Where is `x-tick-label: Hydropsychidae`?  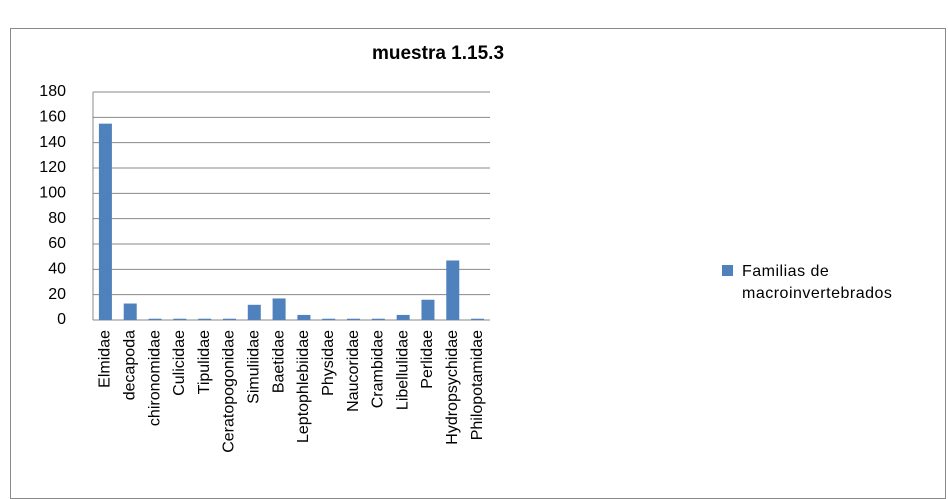
x-tick-label: Hydropsychidae is located at coordinates (452, 387).